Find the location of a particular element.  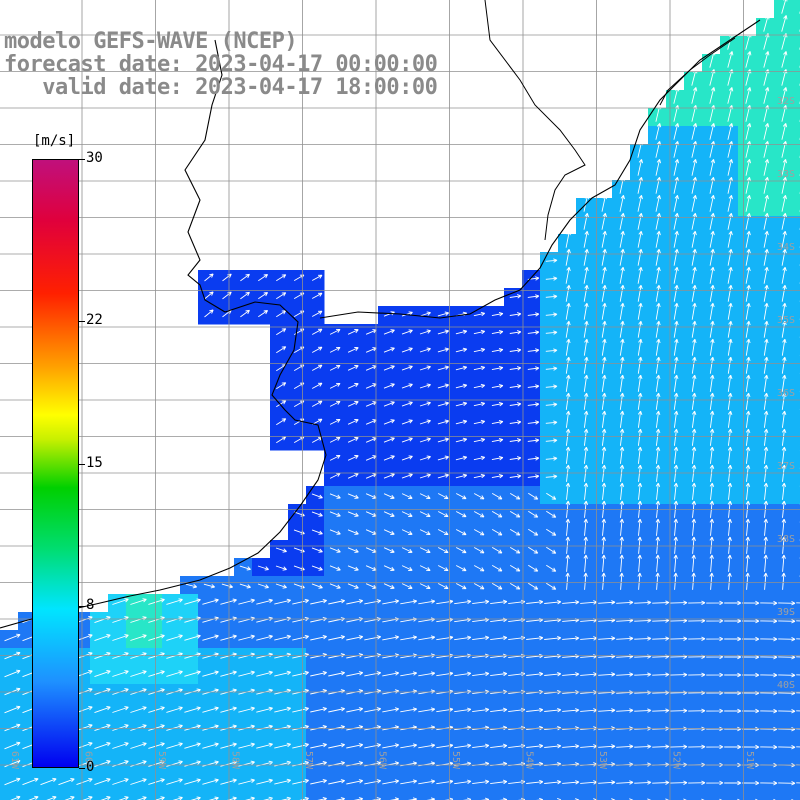

country-border is located at coordinates (535, 120).